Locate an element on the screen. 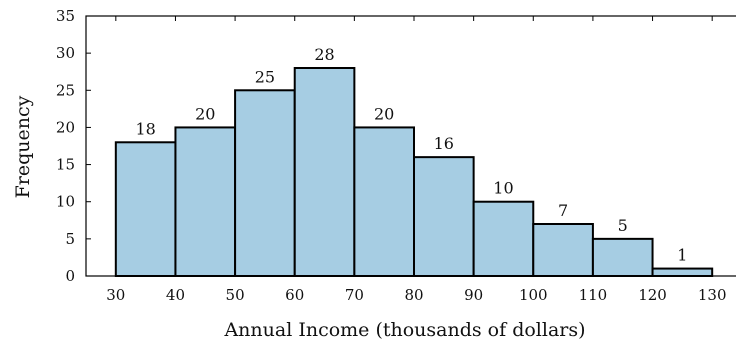 The width and height of the screenshot is (736, 345). y-tick-label: 15 is located at coordinates (65, 165).